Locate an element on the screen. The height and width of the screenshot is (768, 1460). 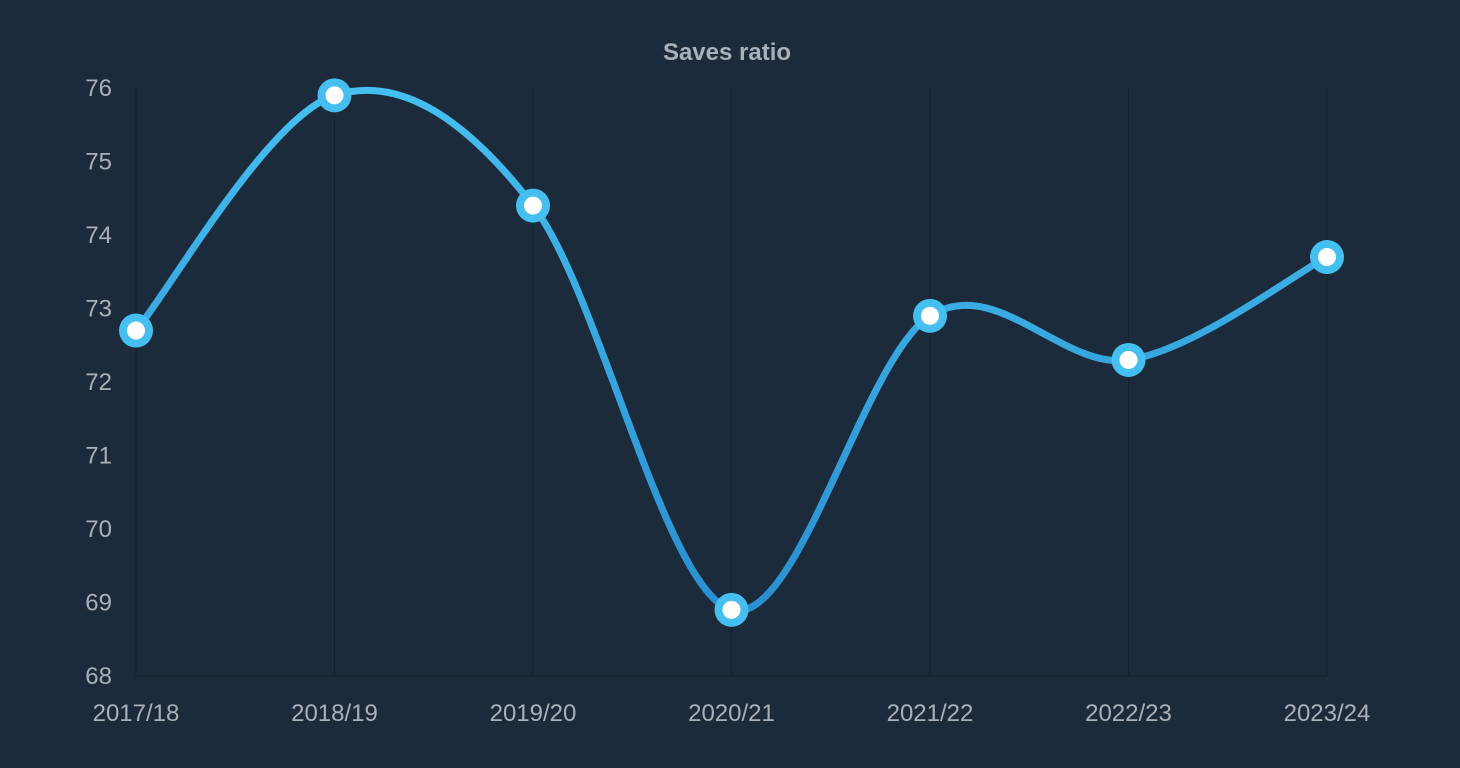
x-tick-label: 2023/24 is located at coordinates (1327, 713).